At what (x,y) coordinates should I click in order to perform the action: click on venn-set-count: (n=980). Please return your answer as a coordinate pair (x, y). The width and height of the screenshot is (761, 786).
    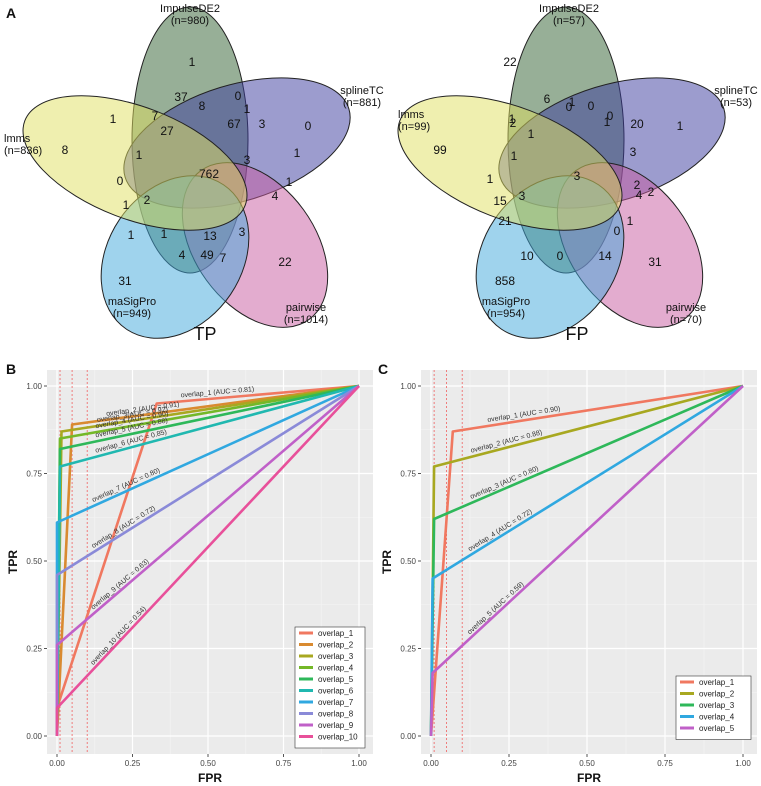
    Looking at the image, I should click on (190, 21).